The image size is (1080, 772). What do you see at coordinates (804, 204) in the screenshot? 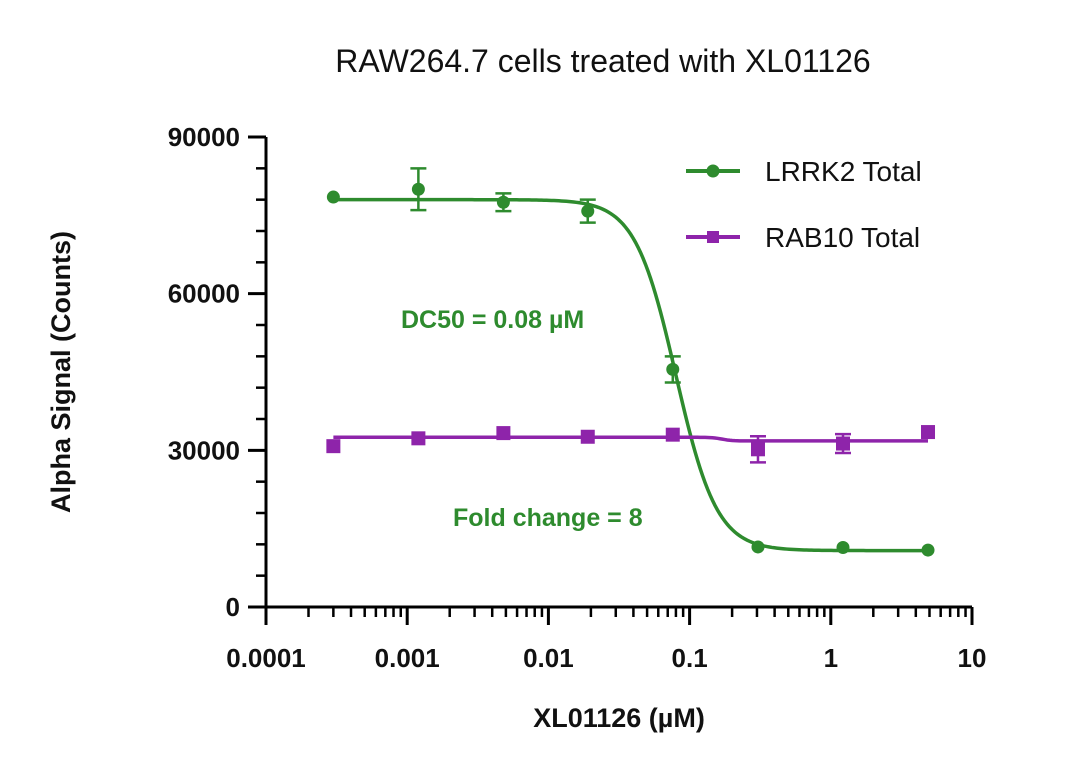
I see `legend: LRRK2 Total RAB10 Total` at bounding box center [804, 204].